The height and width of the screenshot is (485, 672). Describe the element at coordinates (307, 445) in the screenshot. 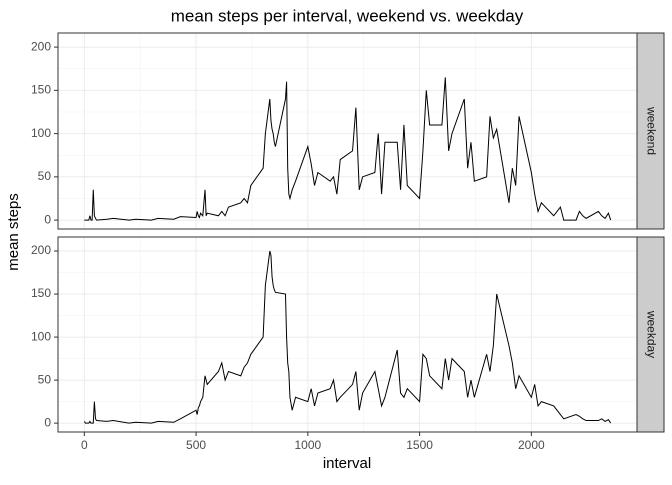

I see `x-tick-label: 1000` at that location.